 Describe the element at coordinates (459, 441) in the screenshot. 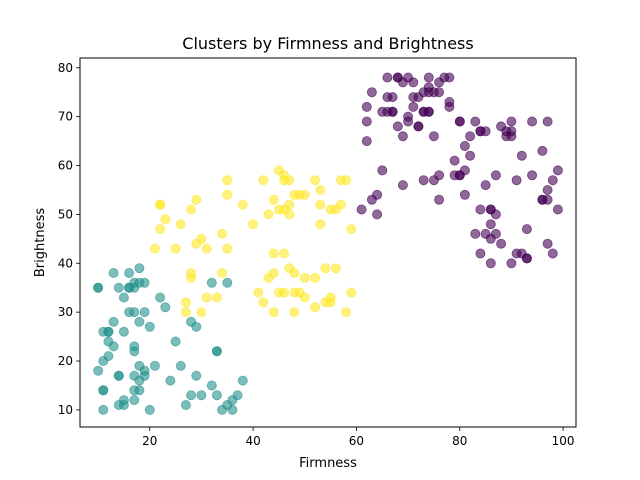

I see `x-tick-label: 80` at that location.